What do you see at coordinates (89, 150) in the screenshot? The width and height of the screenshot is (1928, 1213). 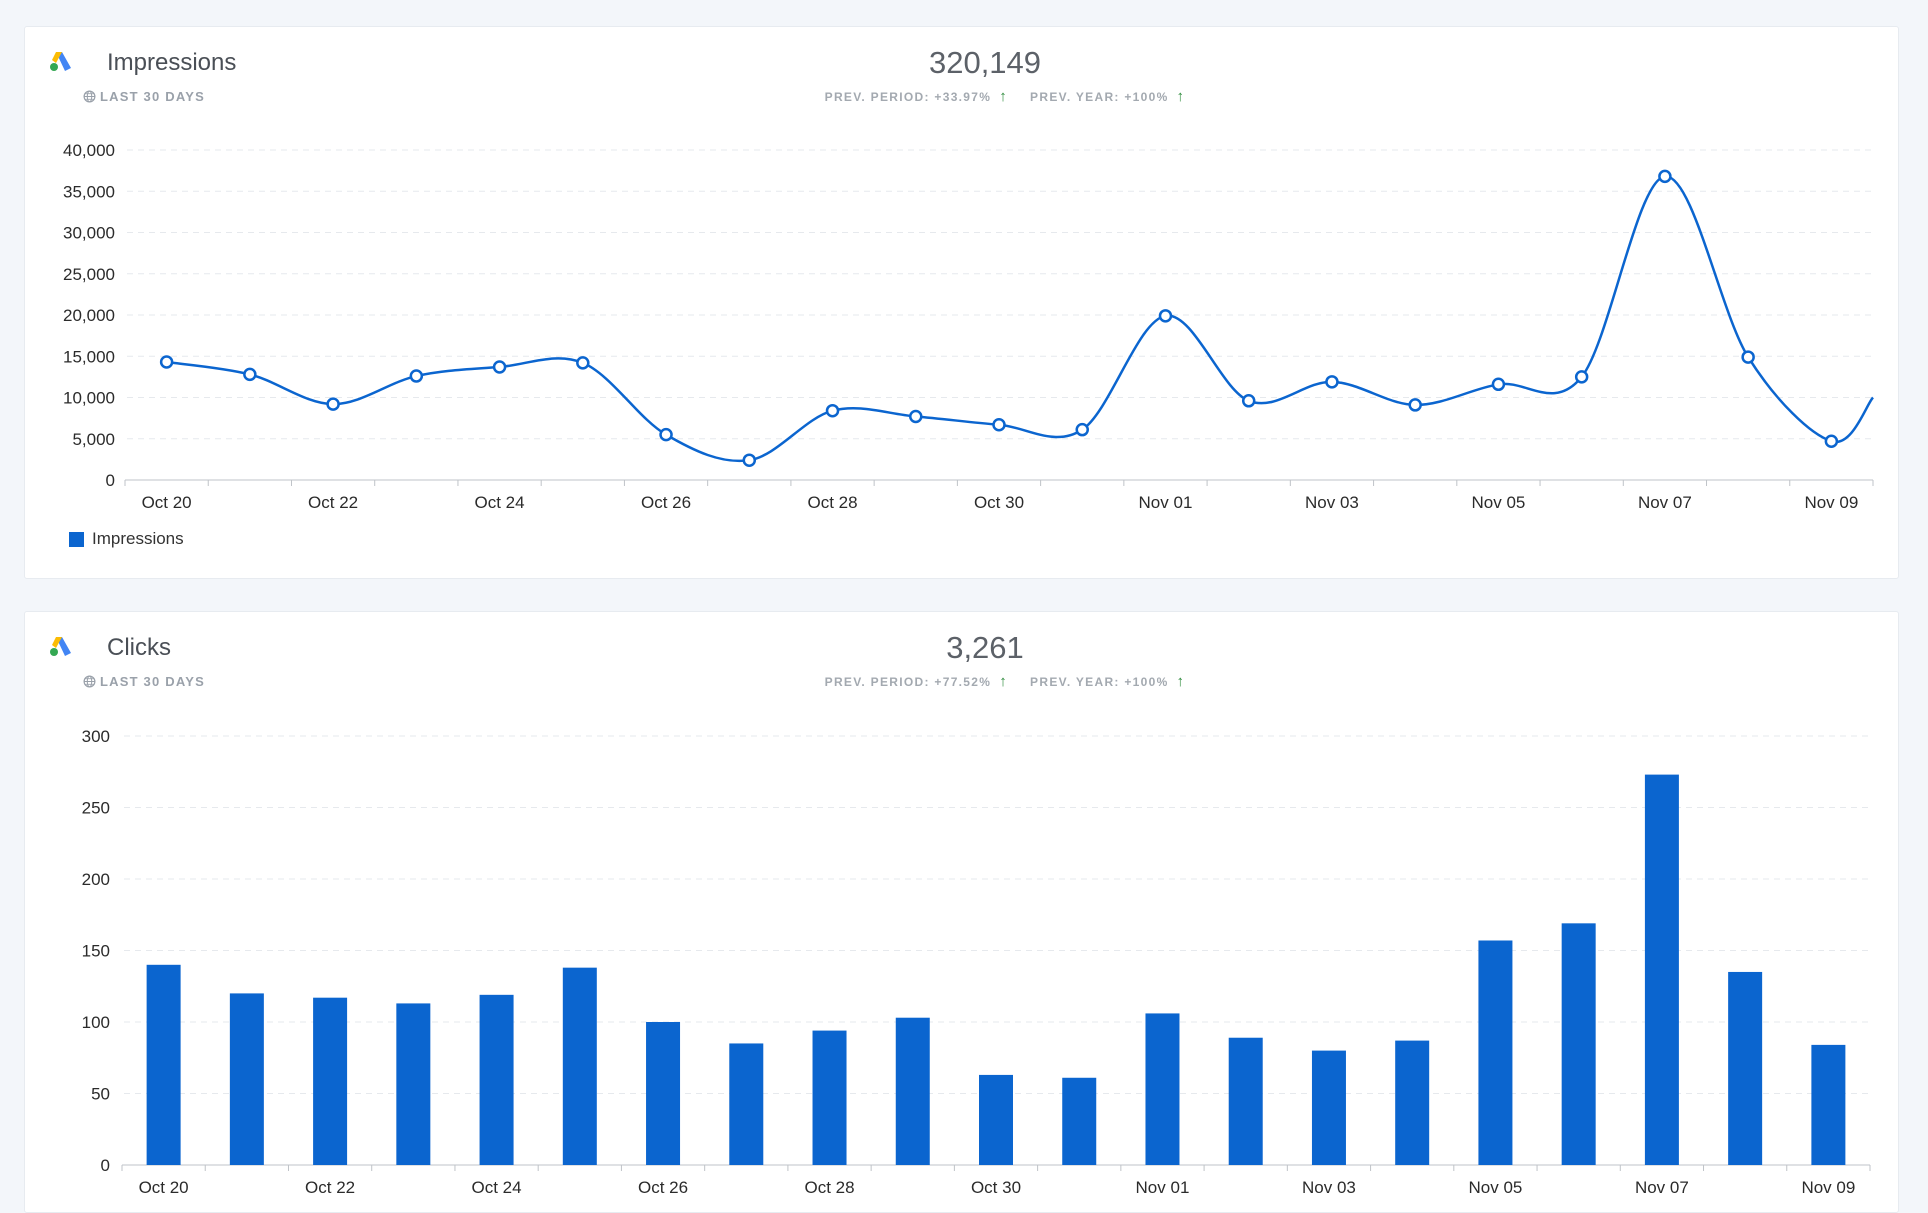 I see `y-tick-label: 40,000` at bounding box center [89, 150].